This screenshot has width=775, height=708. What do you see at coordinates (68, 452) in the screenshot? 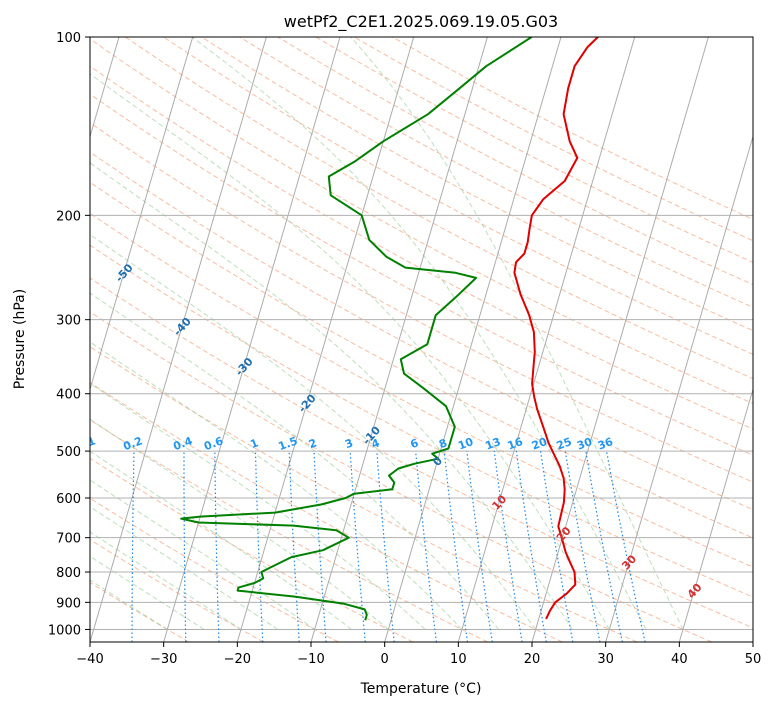
I see `y-tick-label: 500` at bounding box center [68, 452].